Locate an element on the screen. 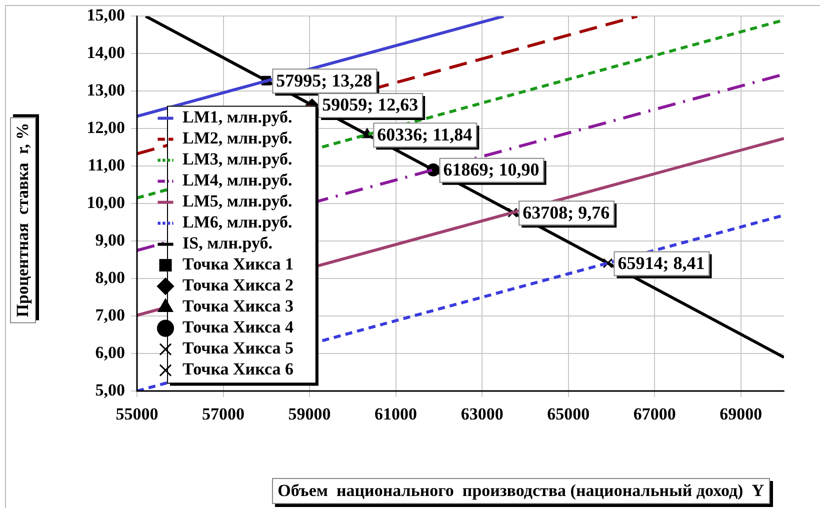 This screenshot has width=822, height=511. legend-label: Точка Хикса 5 is located at coordinates (238, 348).